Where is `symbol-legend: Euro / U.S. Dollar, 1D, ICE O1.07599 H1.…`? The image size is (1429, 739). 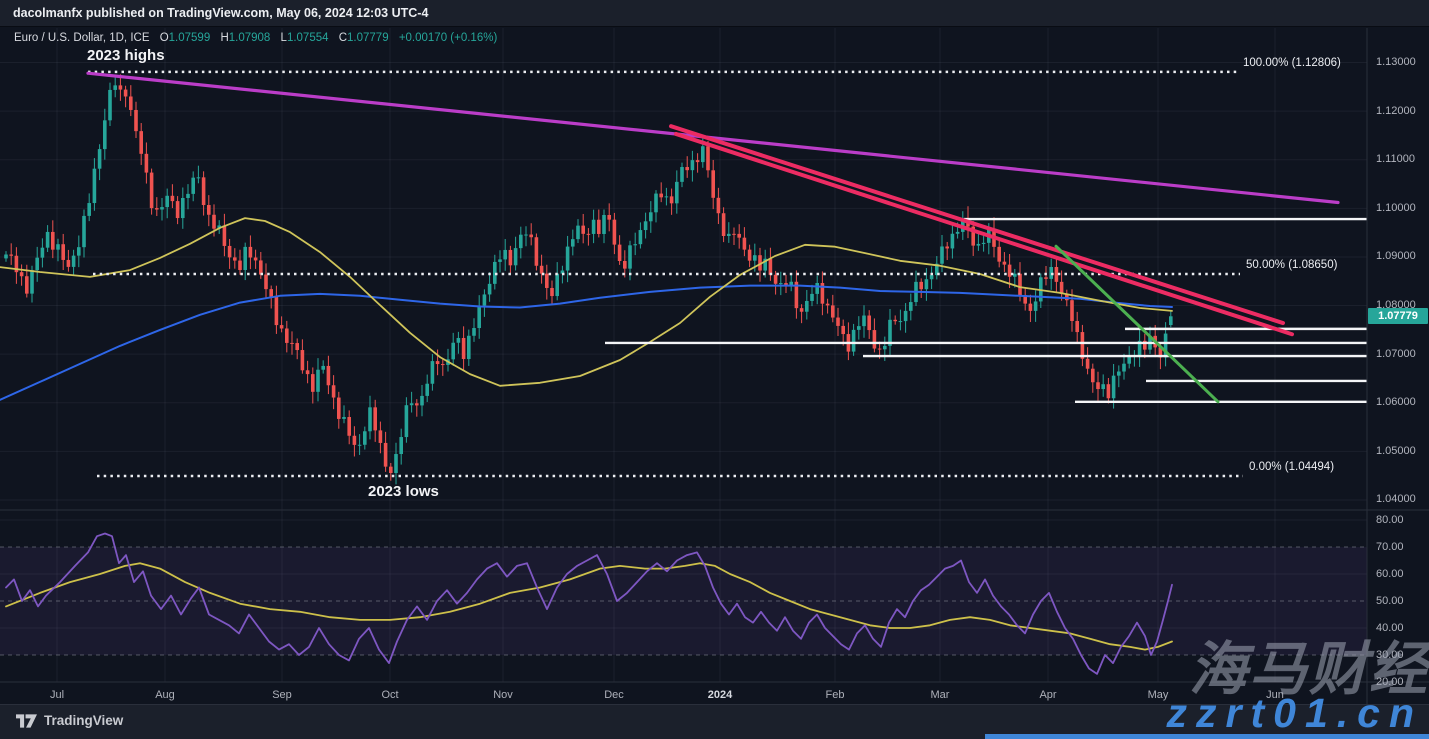 symbol-legend: Euro / U.S. Dollar, 1D, ICE O1.07599 H1.… is located at coordinates (255, 38).